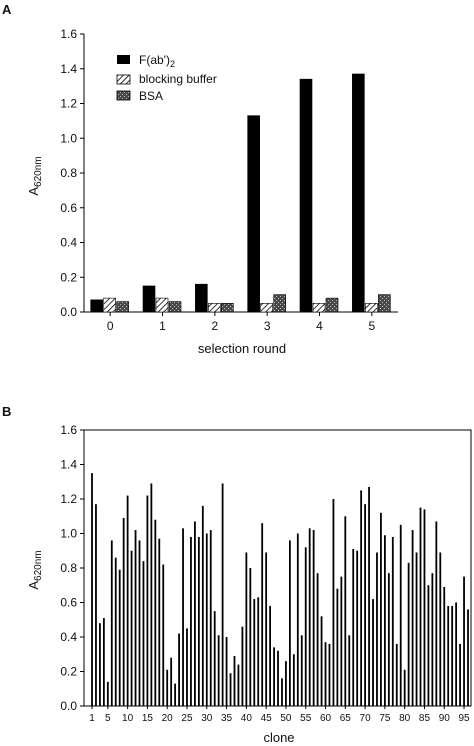 This screenshot has height=746, width=474. I want to click on chart-b-ytick-label: 1.6, so click(68, 430).